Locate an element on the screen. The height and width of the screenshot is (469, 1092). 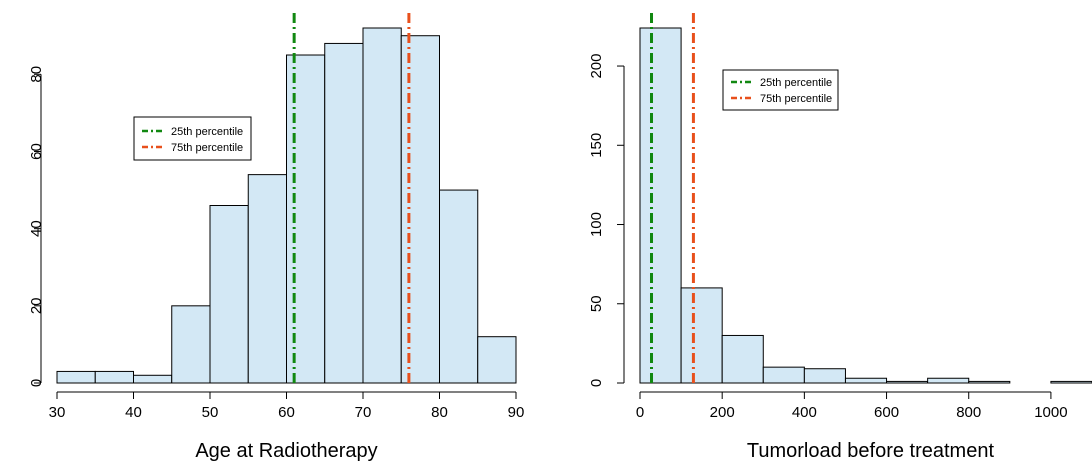
chart-1-legend-label: 75th percentile is located at coordinates (207, 148).